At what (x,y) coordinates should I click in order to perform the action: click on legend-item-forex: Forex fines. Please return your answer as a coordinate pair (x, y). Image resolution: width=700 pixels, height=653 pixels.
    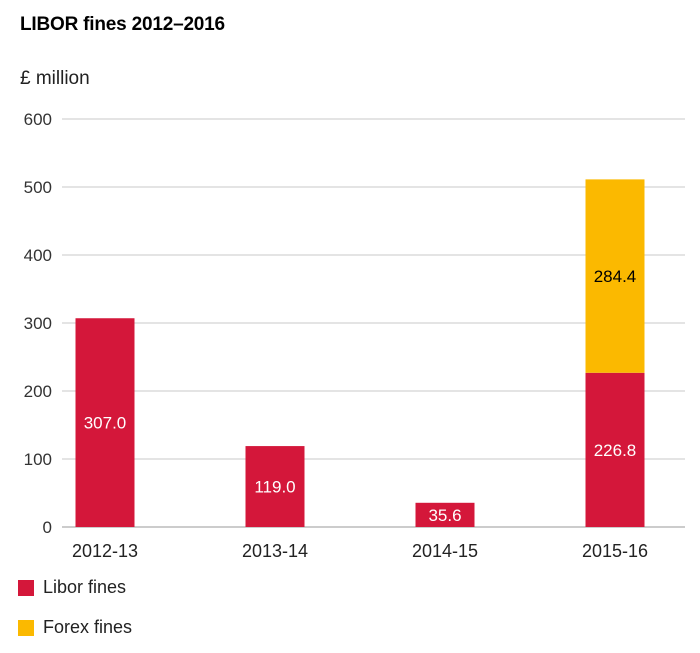
    Looking at the image, I should click on (75, 627).